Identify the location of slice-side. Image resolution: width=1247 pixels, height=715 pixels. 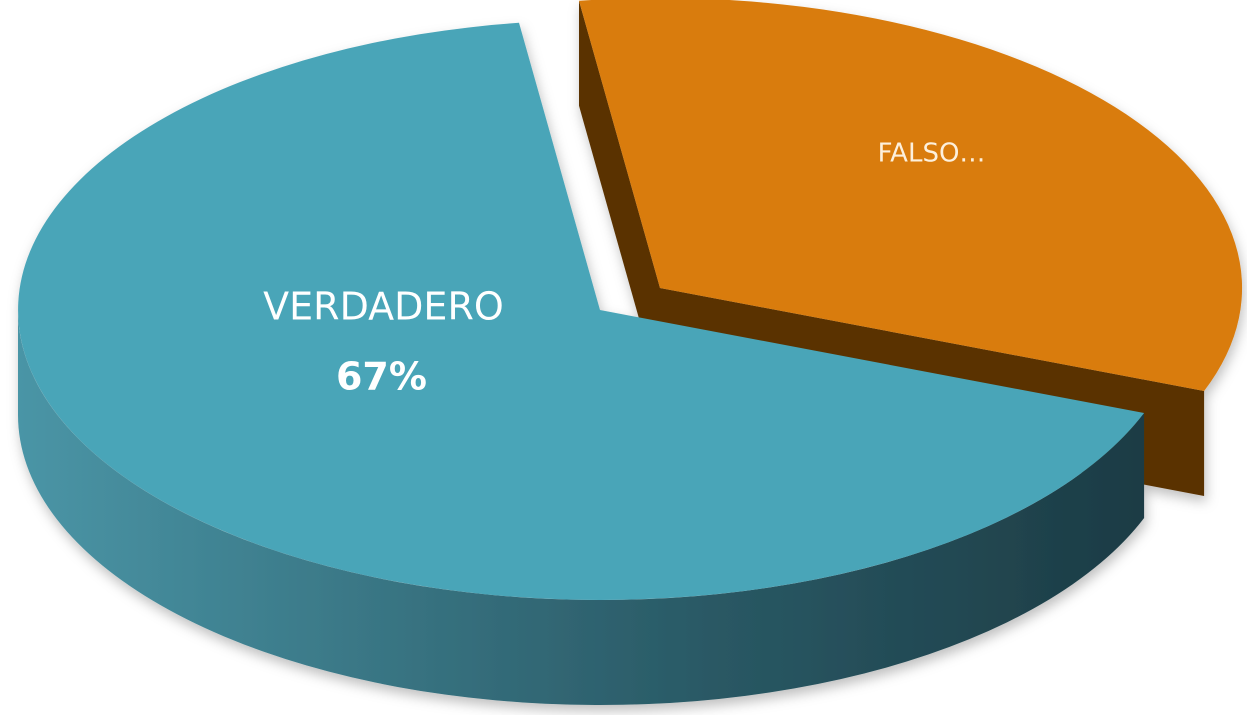
(619, 197).